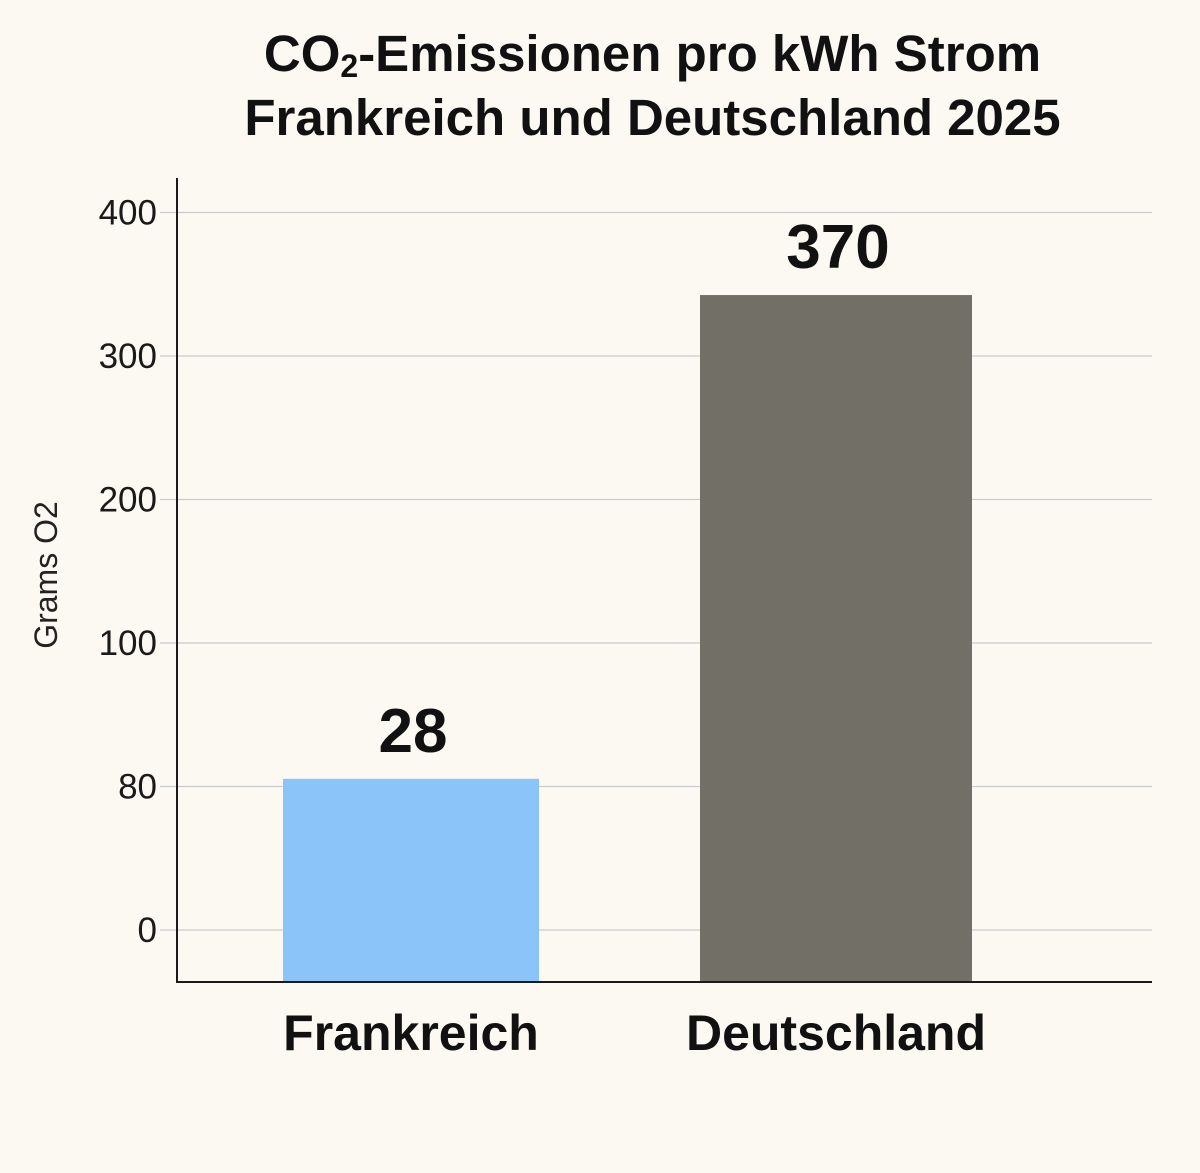 This screenshot has height=1173, width=1200. What do you see at coordinates (836, 638) in the screenshot?
I see `bar-deutschland` at bounding box center [836, 638].